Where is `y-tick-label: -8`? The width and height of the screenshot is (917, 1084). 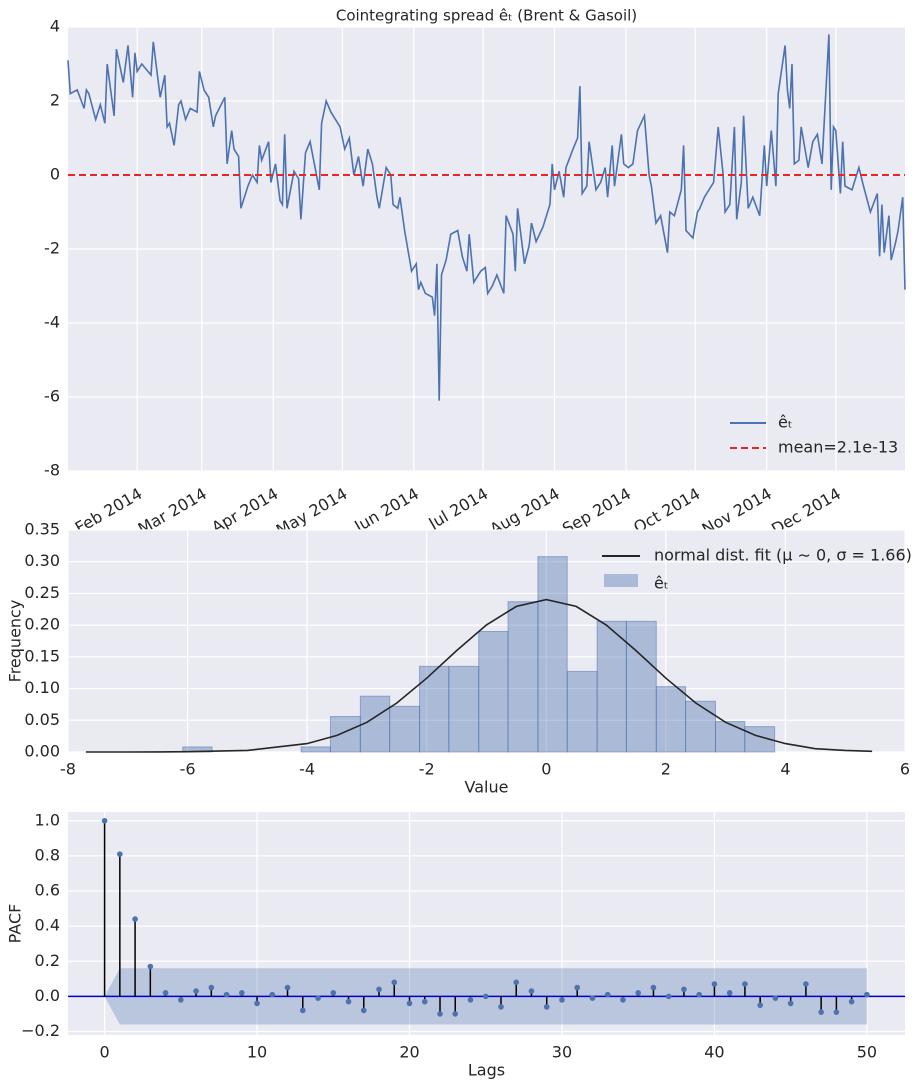 y-tick-label: -8 is located at coordinates (52, 470).